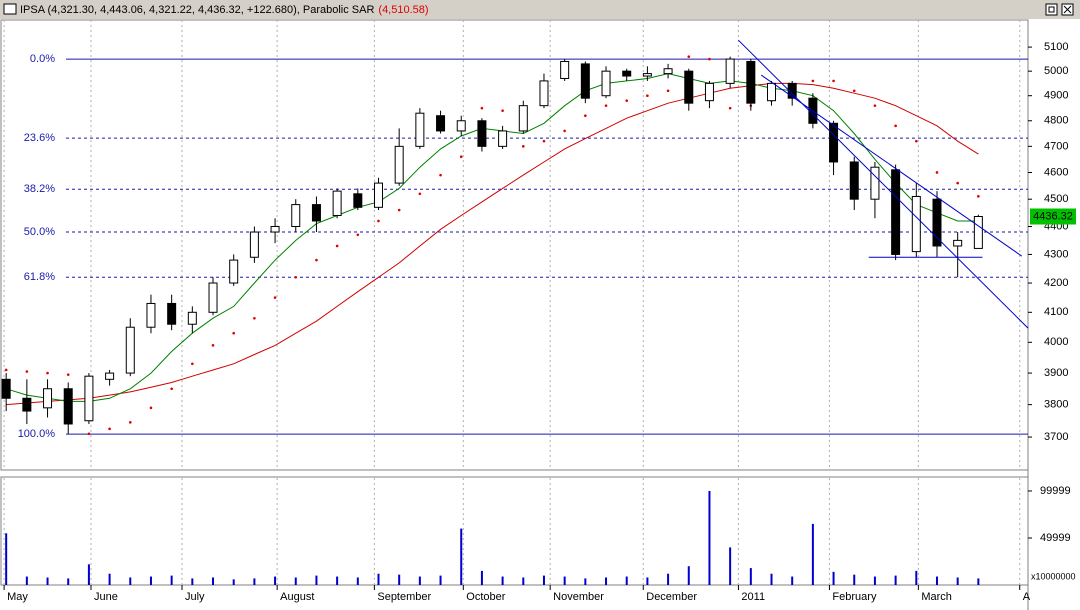 This screenshot has height=610, width=1080. Describe the element at coordinates (1051, 9) in the screenshot. I see `maximize-button` at that location.